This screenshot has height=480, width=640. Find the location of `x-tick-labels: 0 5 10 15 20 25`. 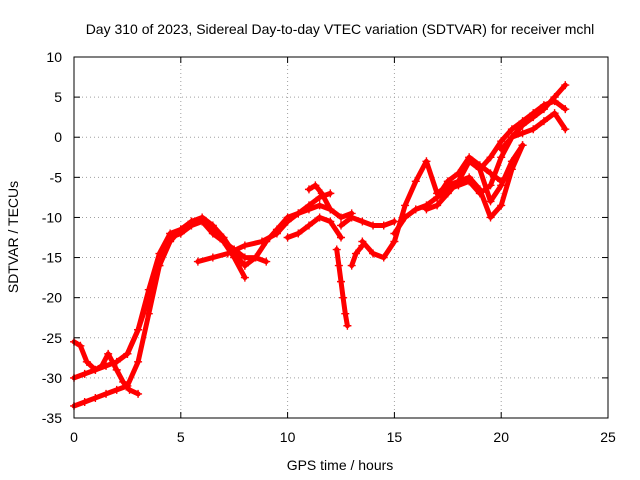

x-tick-labels: 0 5 10 15 20 25 is located at coordinates (343, 437).